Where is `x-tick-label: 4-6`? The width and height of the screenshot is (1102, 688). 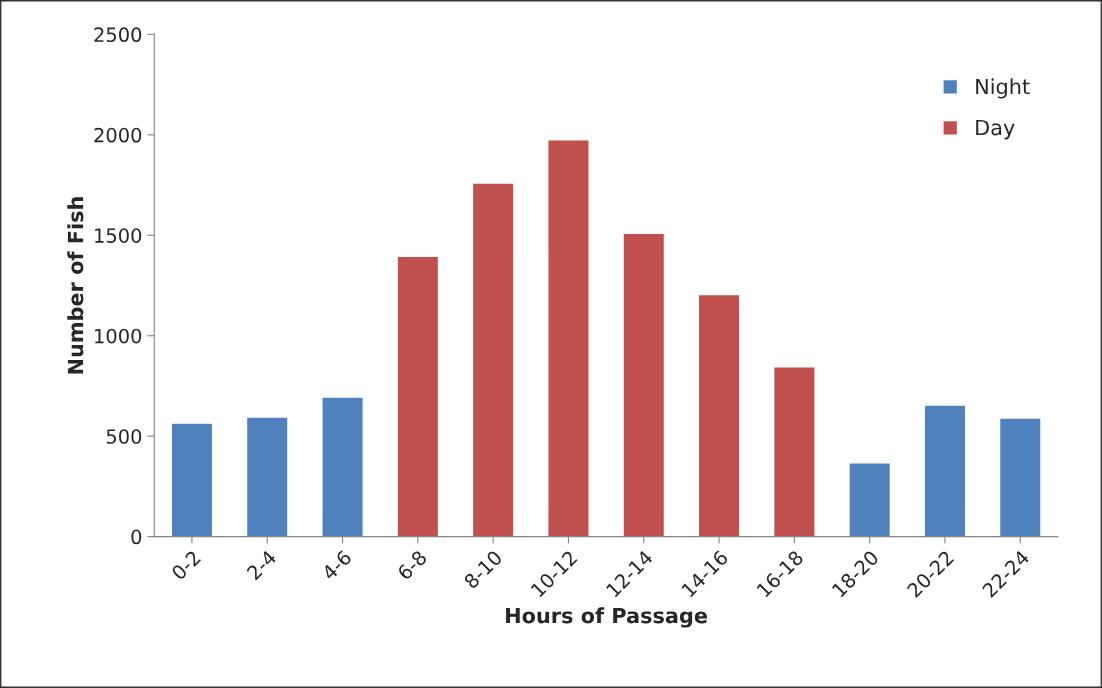 x-tick-label: 4-6 is located at coordinates (337, 565).